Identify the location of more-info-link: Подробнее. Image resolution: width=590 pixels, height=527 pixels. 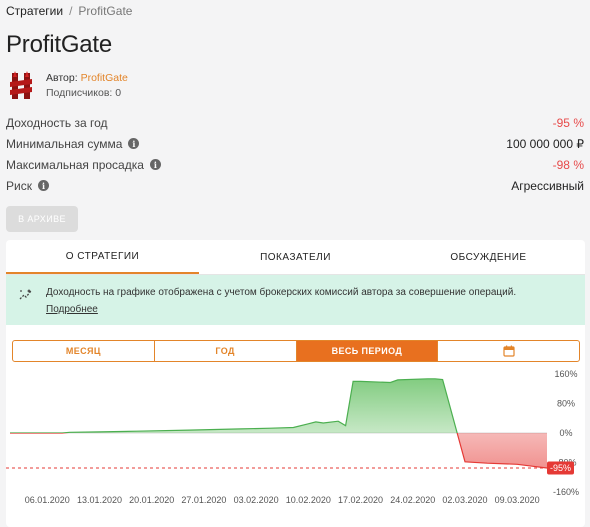
(72, 309).